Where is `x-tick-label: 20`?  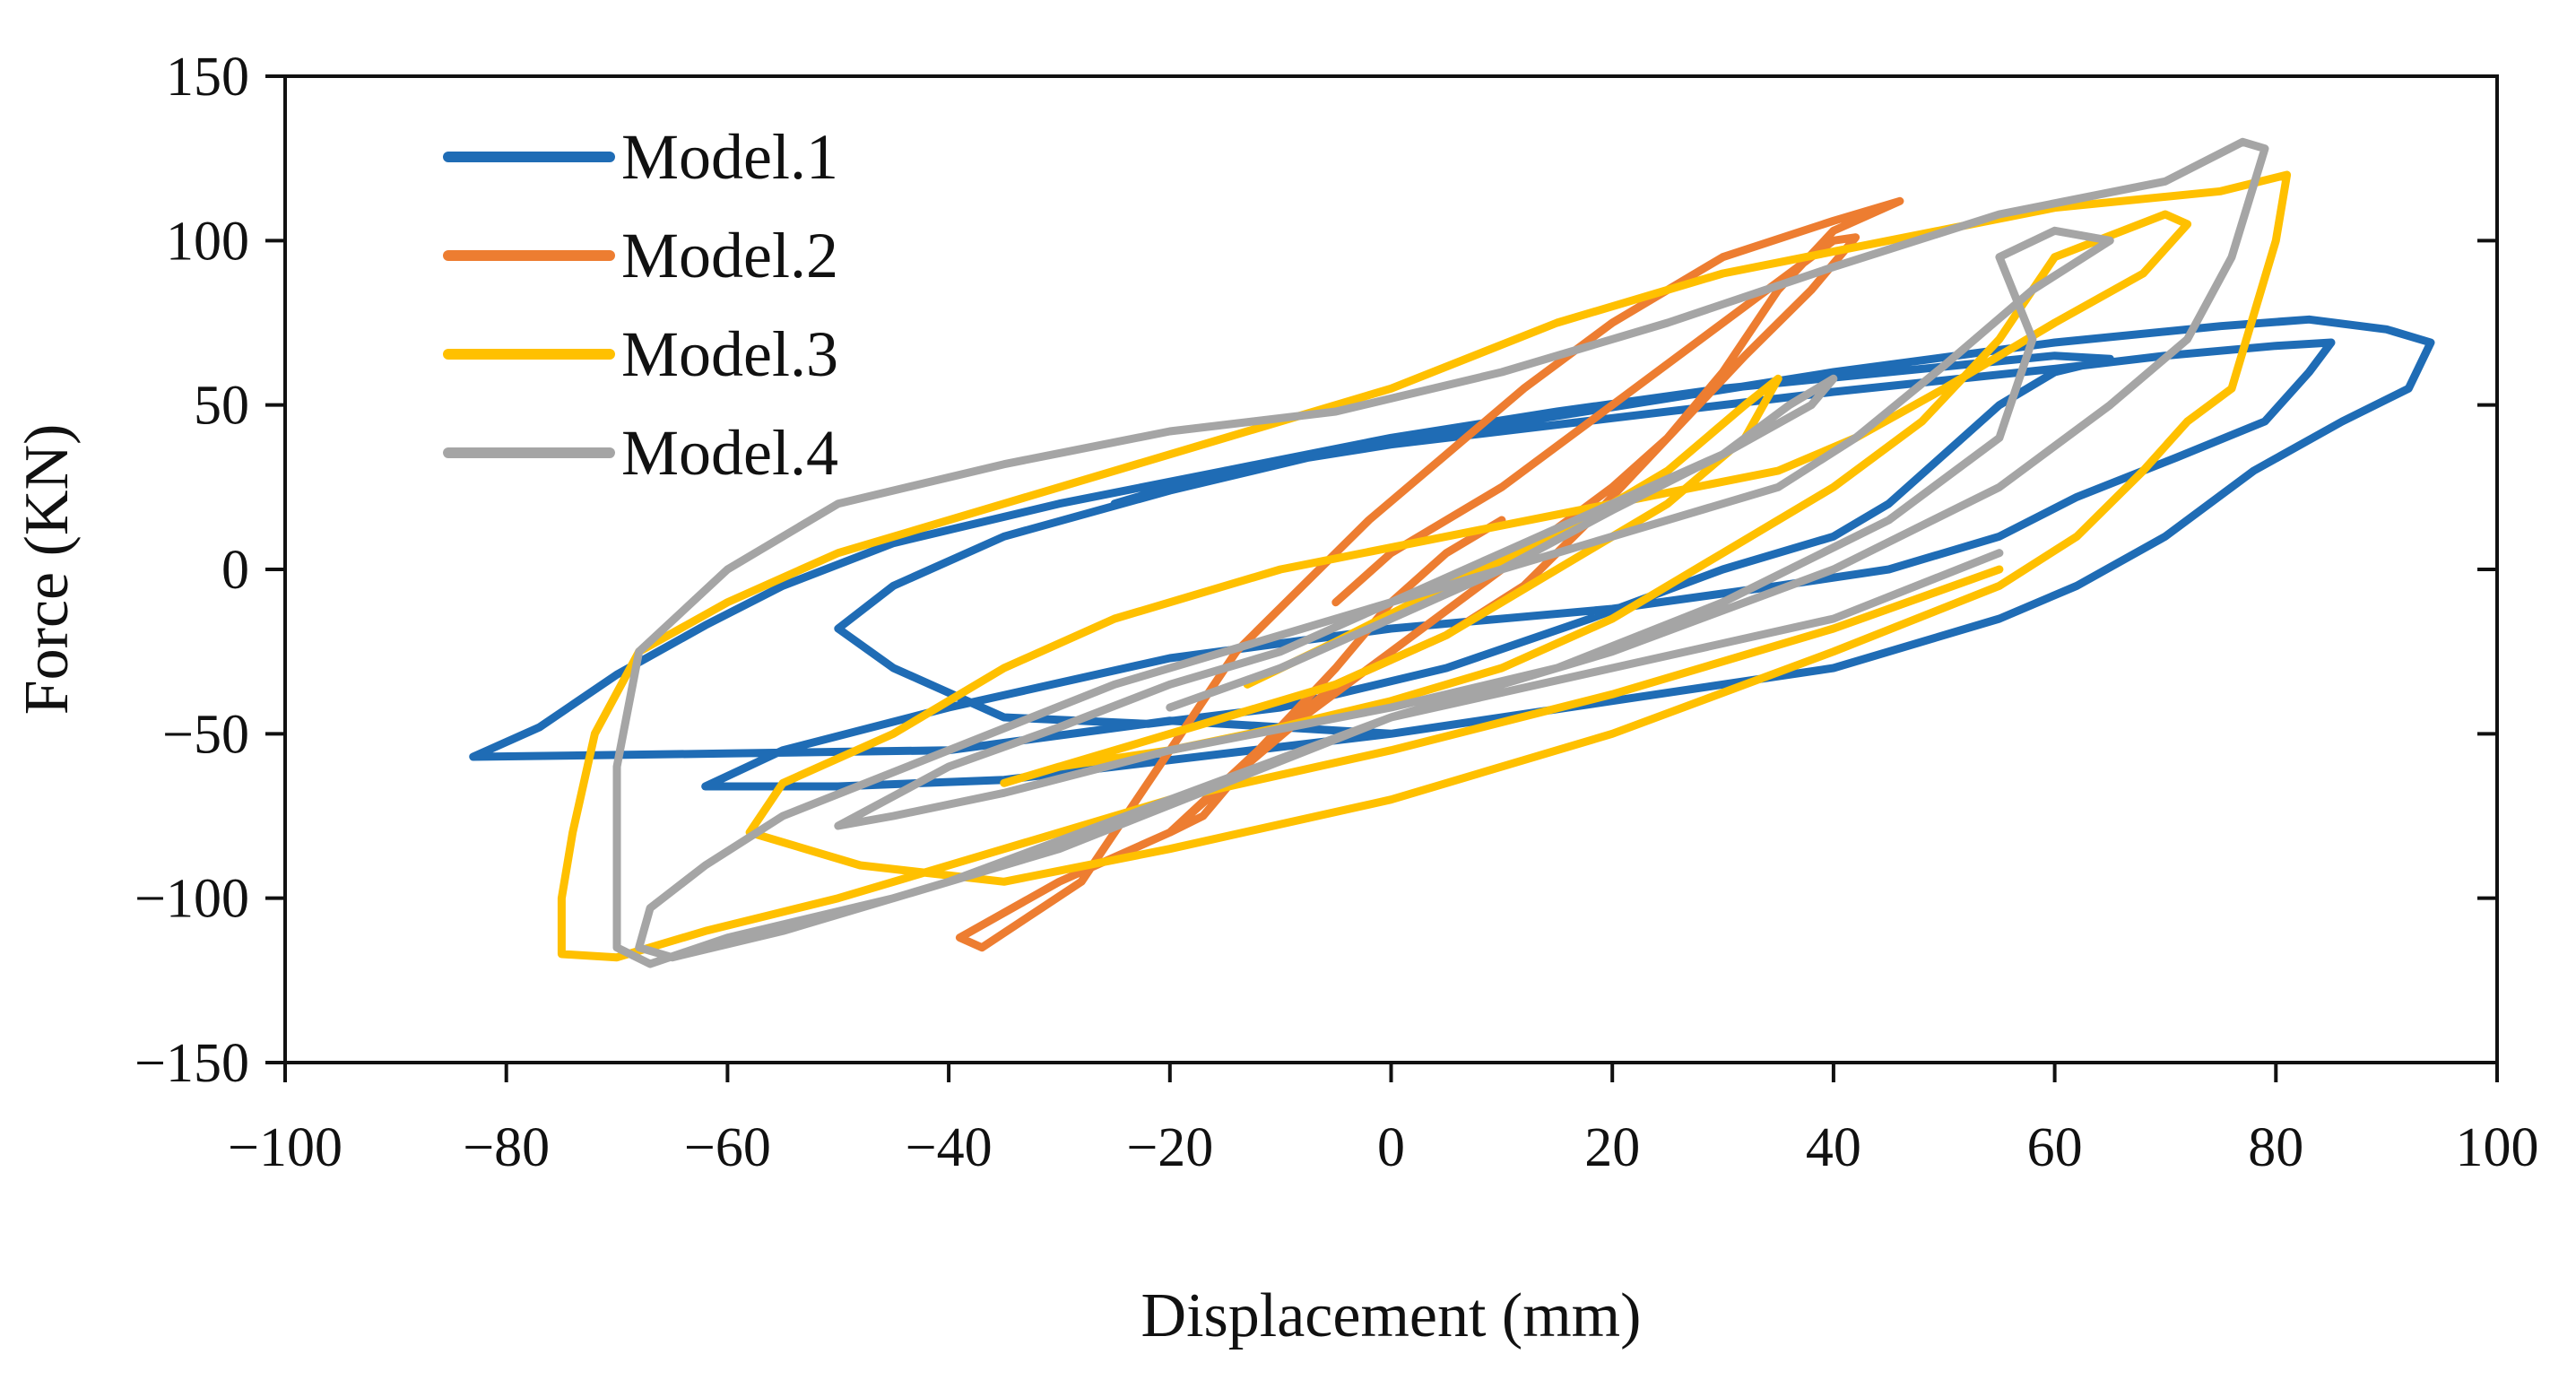 x-tick-label: 20 is located at coordinates (1612, 1147).